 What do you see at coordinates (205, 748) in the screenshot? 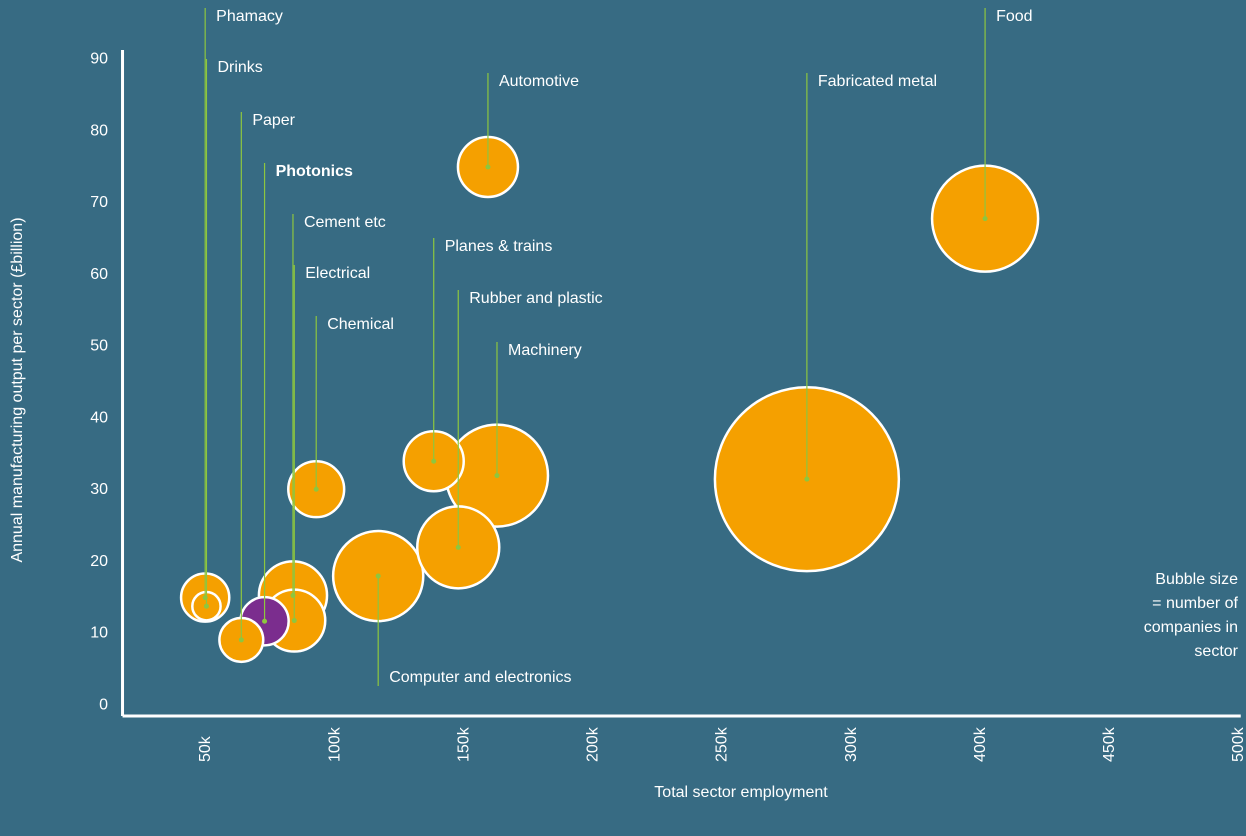
I see `x-tick-label: 50k` at bounding box center [205, 748].